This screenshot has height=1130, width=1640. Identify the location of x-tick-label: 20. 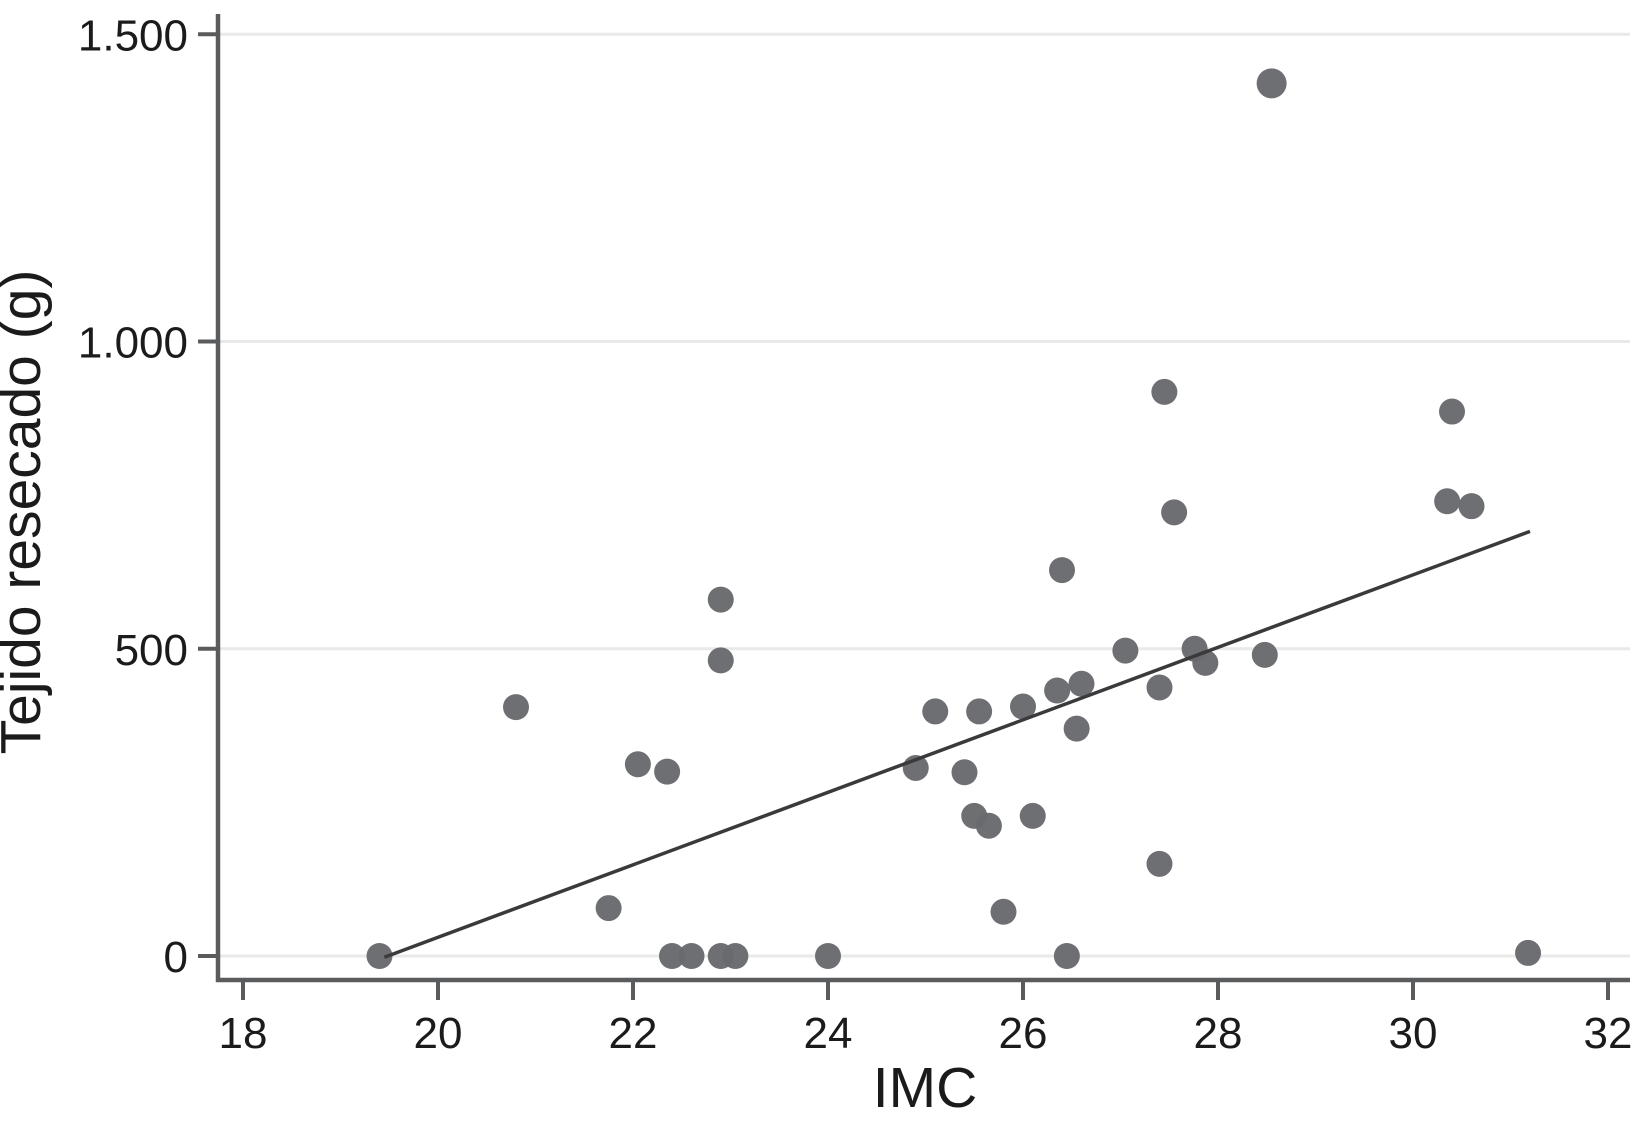
(438, 1033).